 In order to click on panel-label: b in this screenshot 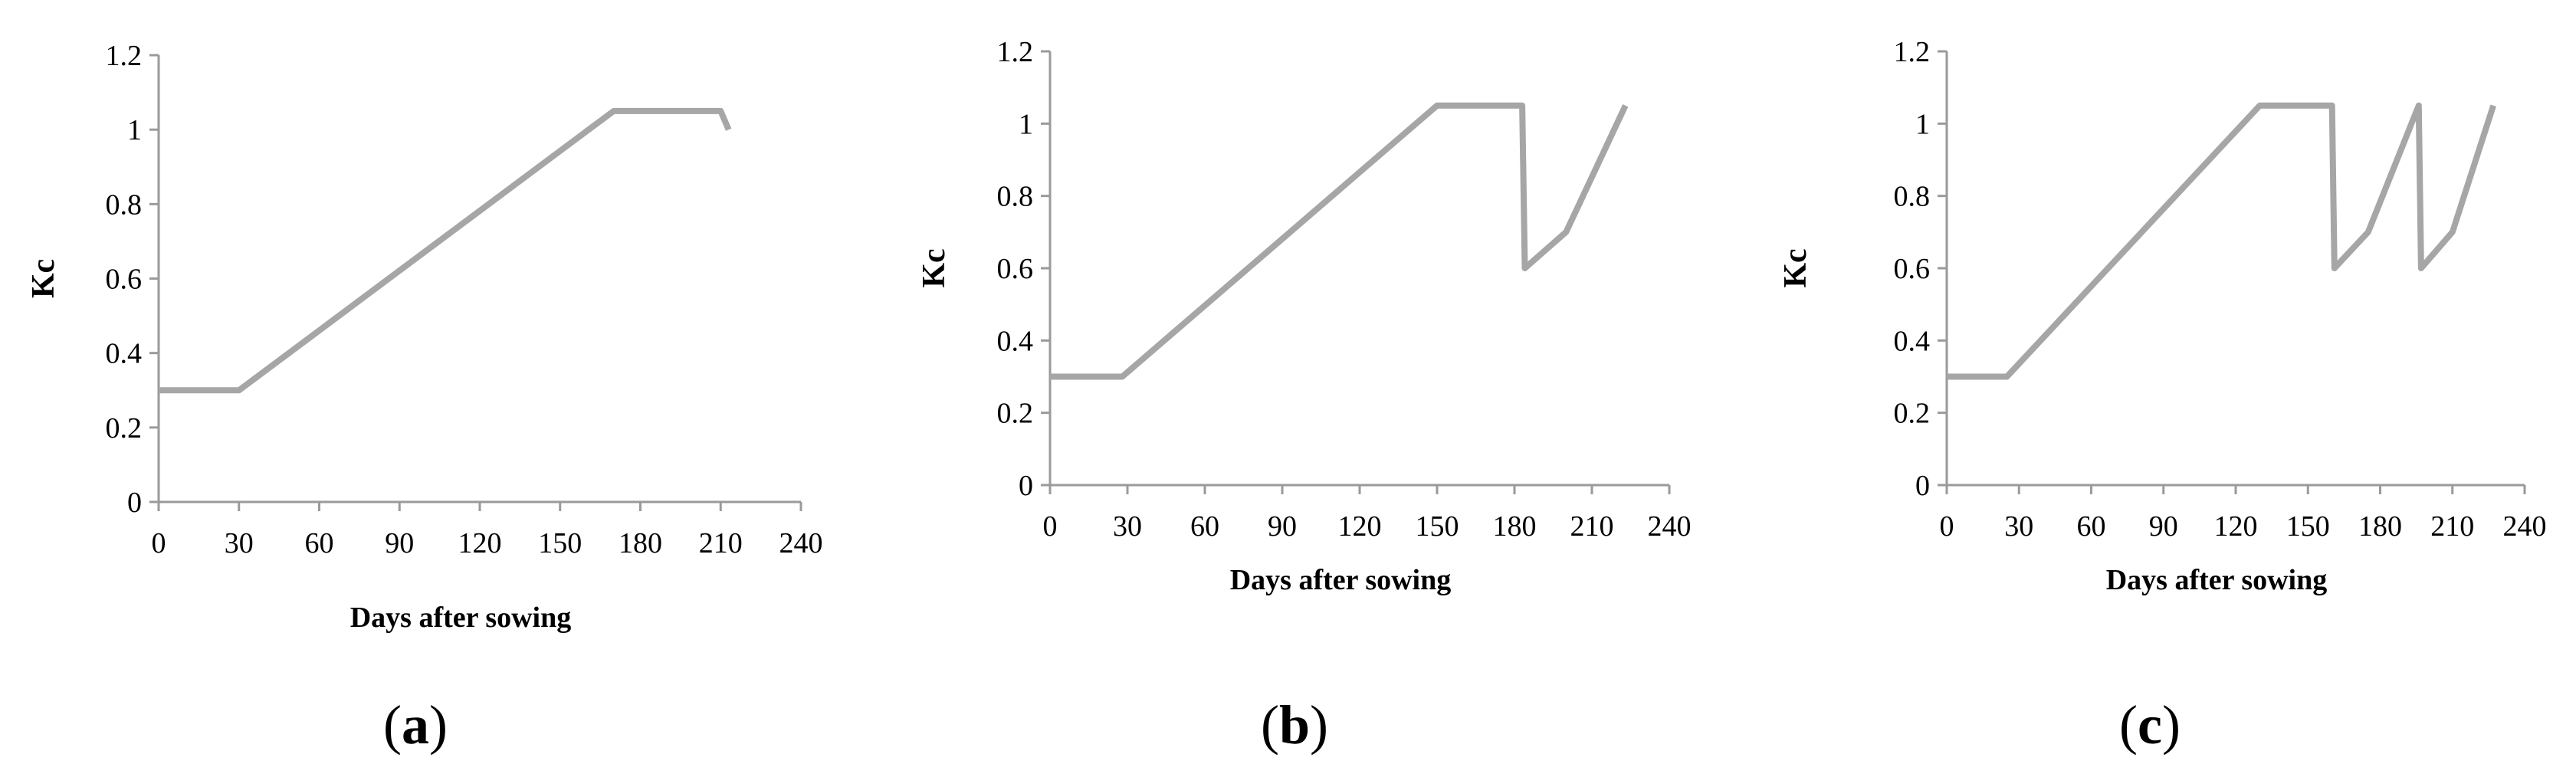, I will do `click(1294, 725)`.